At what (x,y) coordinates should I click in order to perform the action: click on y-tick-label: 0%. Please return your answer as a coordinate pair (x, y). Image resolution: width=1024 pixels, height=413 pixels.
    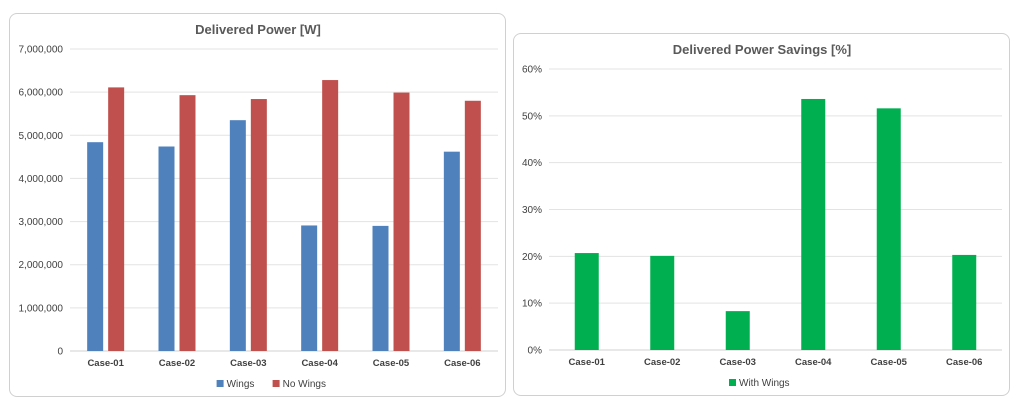
    Looking at the image, I should click on (535, 351).